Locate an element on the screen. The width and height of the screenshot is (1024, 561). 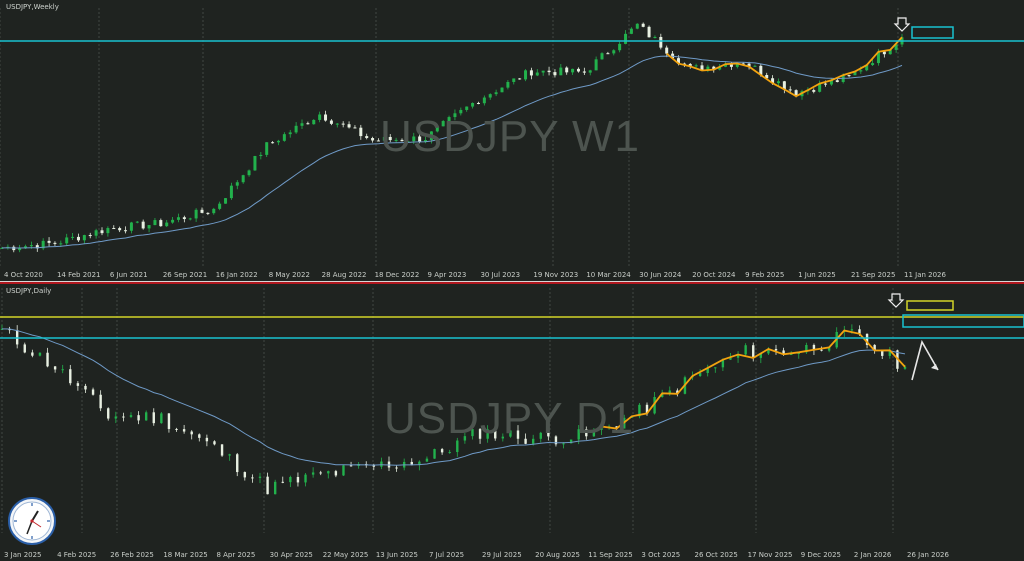
x-tick-label: 20 Aug 2025 is located at coordinates (557, 555).